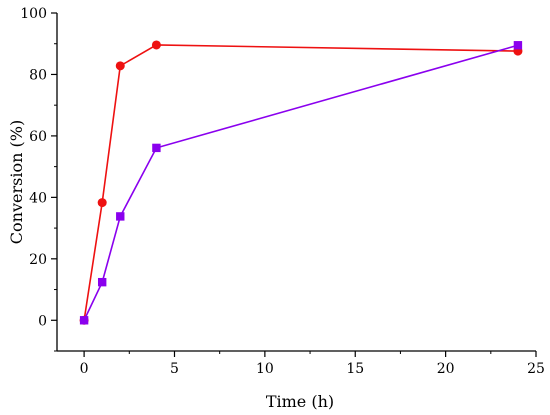 This screenshot has width=550, height=415. I want to click on x-tick-label: 10, so click(265, 369).